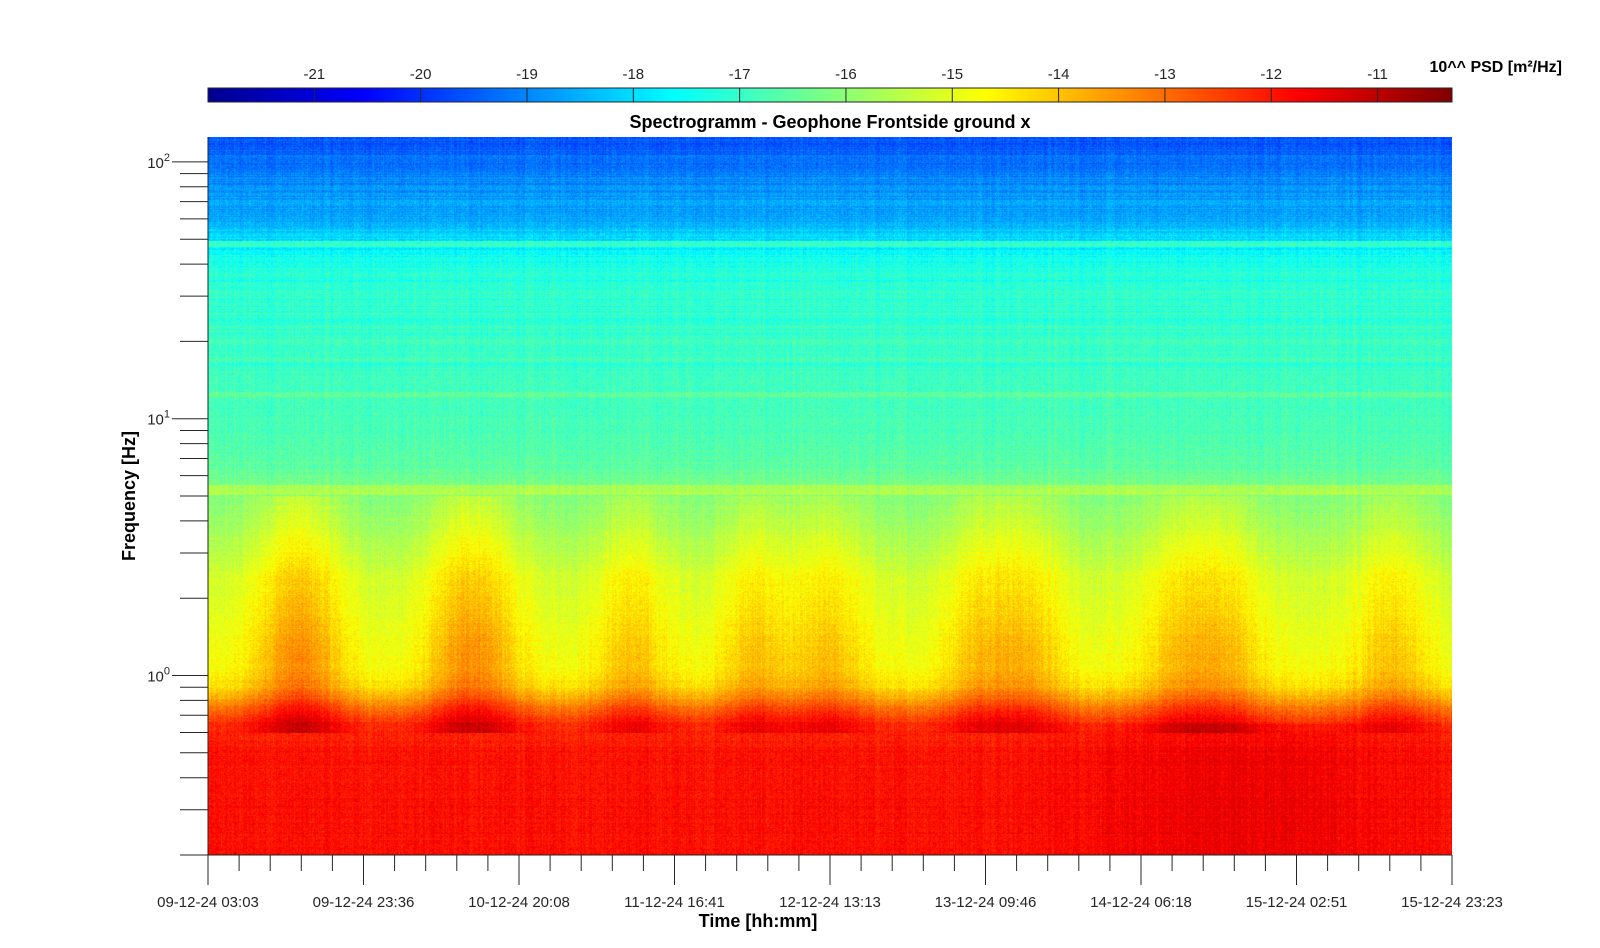 The image size is (1600, 948). Describe the element at coordinates (158, 419) in the screenshot. I see `y-tick-label: 10¹` at that location.